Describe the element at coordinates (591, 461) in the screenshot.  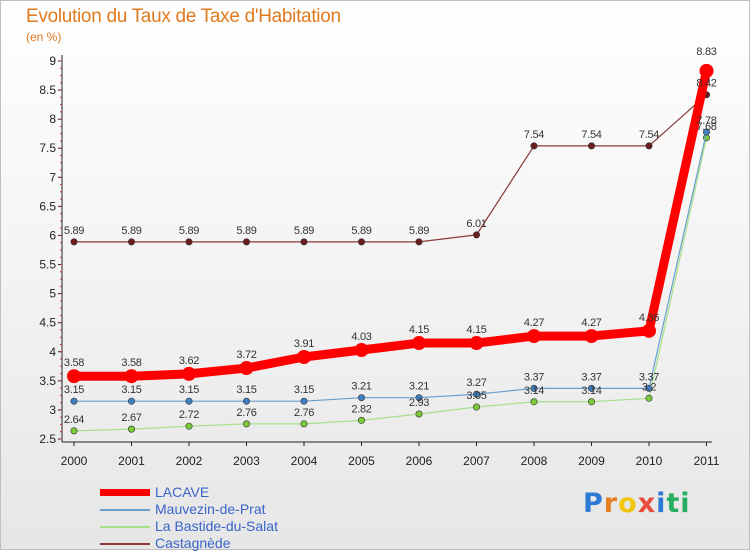
I see `x-tick-label: 2009` at that location.